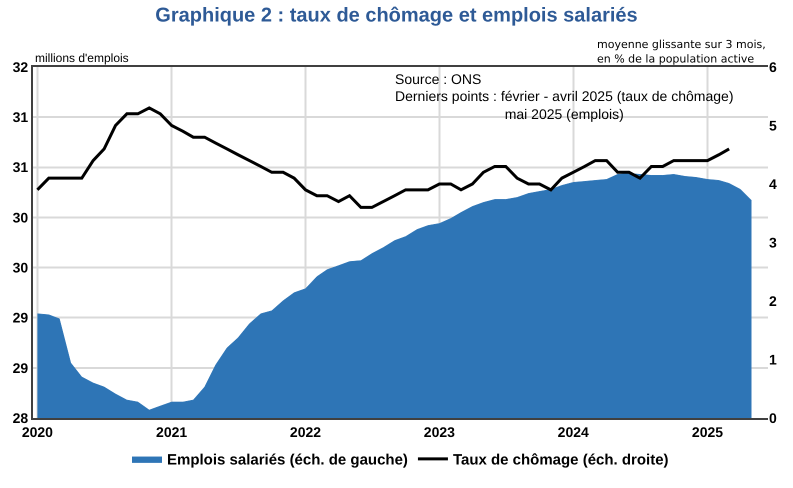 The image size is (793, 488). What do you see at coordinates (681, 52) in the screenshot?
I see `y2-axis-title: moyenne glissante sur 3 mois, en % de la population active` at bounding box center [681, 52].